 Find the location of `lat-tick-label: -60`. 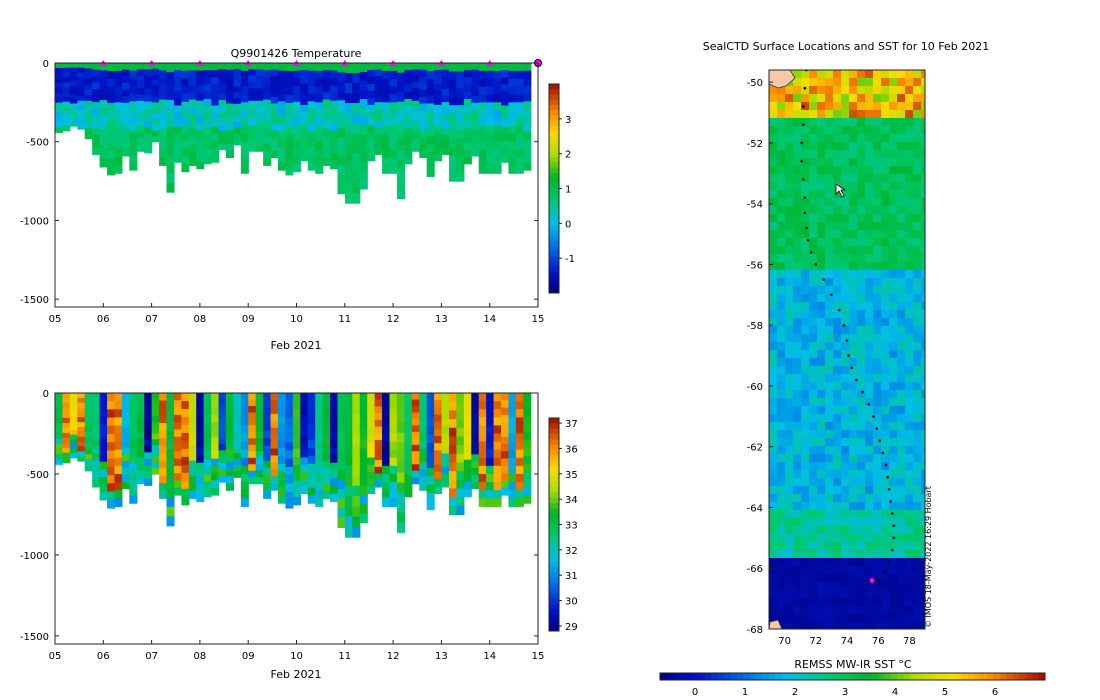

lat-tick-label: -60 is located at coordinates (755, 387).